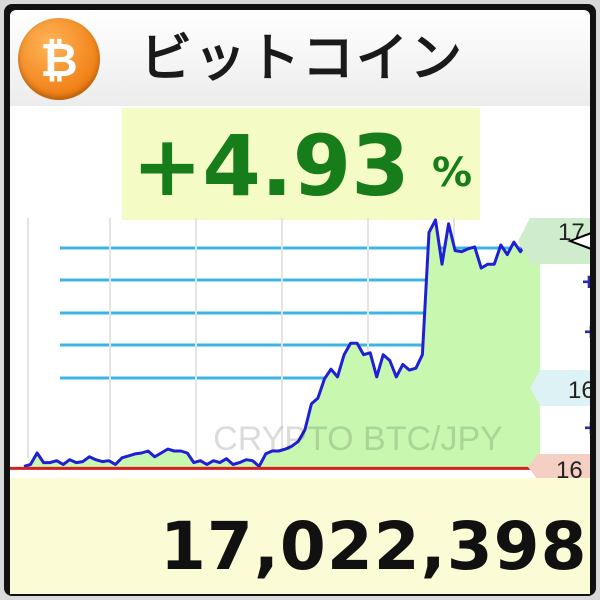 The image size is (600, 600). Describe the element at coordinates (452, 173) in the screenshot. I see `change-percent-unit: %` at that location.